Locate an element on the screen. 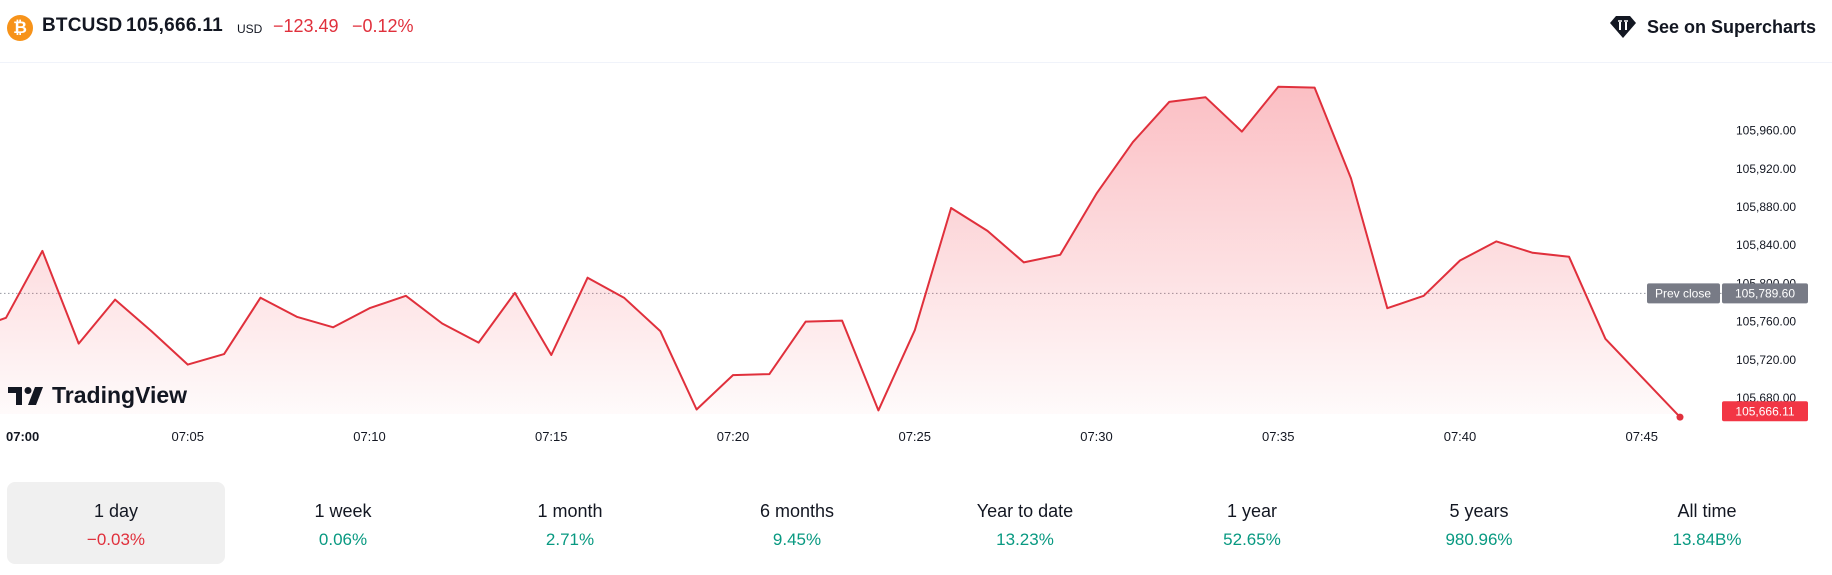  price-labels: Prev close 105,789.60 105,666.11 is located at coordinates (1727, 352).